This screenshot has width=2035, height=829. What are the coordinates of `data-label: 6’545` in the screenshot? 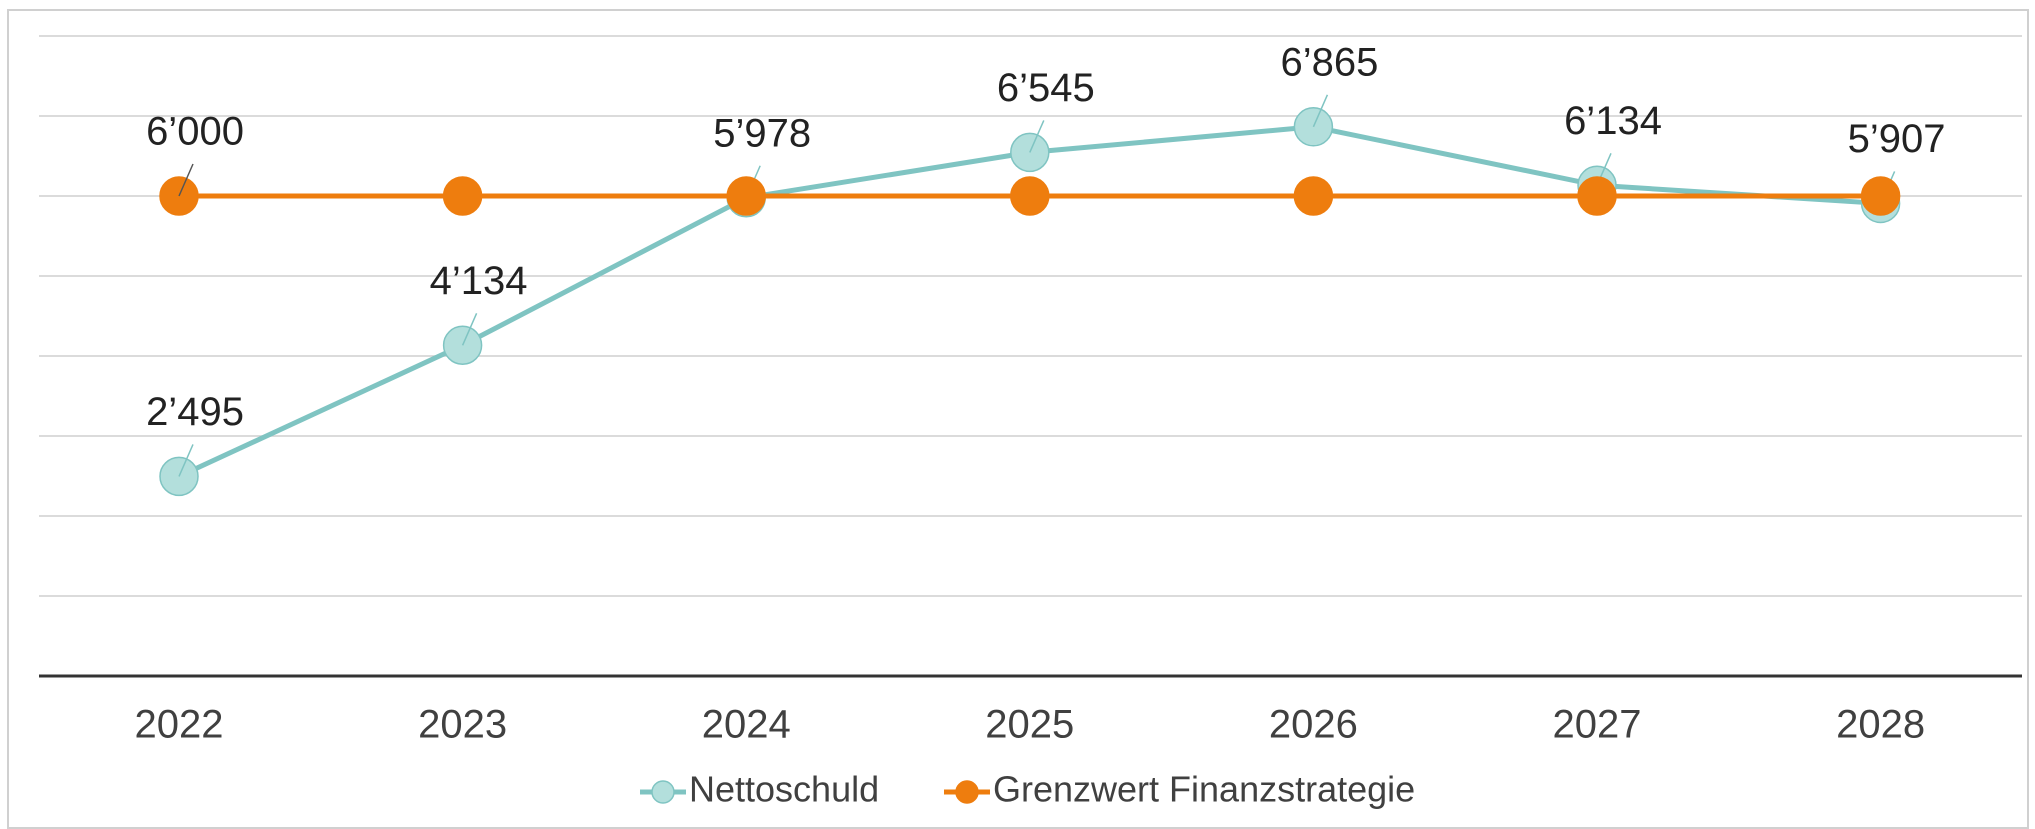 It's located at (1046, 88).